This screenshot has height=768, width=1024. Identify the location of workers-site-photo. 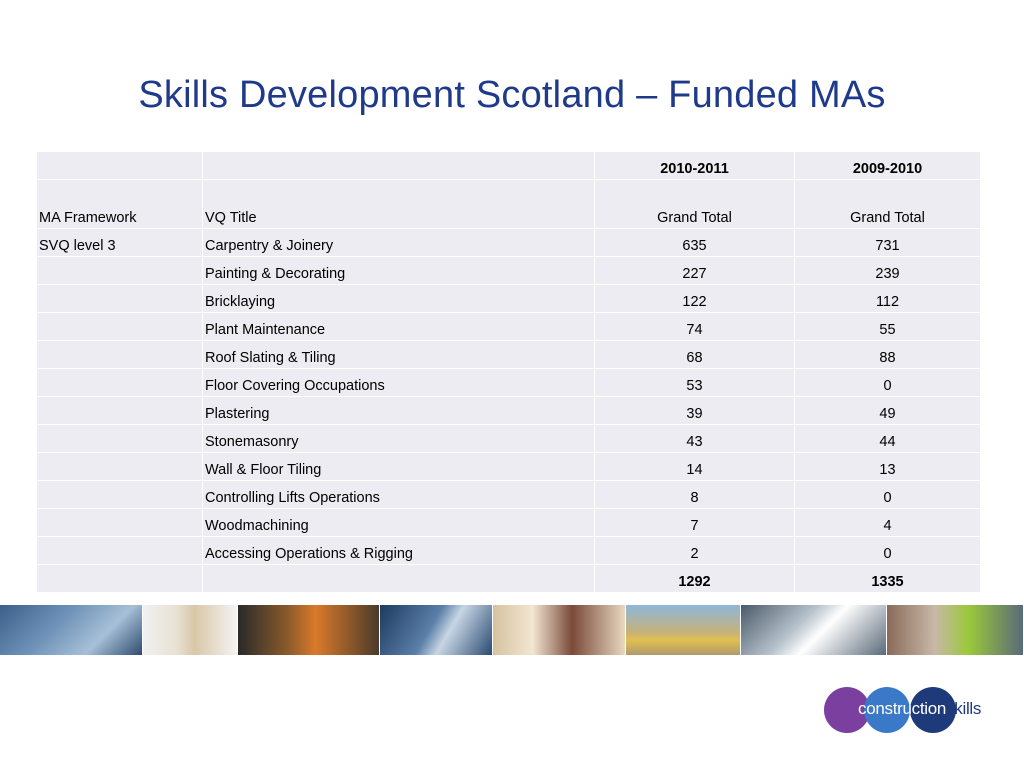
(309, 630).